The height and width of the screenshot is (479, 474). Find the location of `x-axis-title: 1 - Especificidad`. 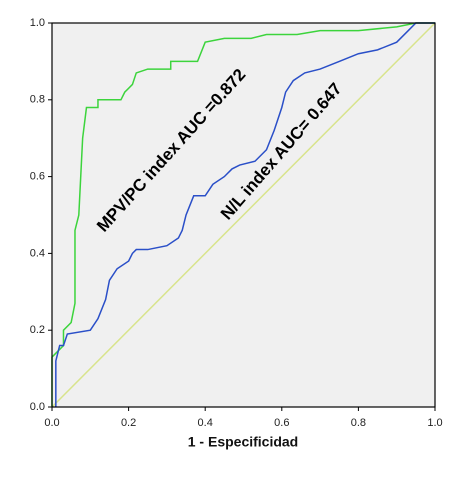

x-axis-title: 1 - Especificidad is located at coordinates (243, 442).